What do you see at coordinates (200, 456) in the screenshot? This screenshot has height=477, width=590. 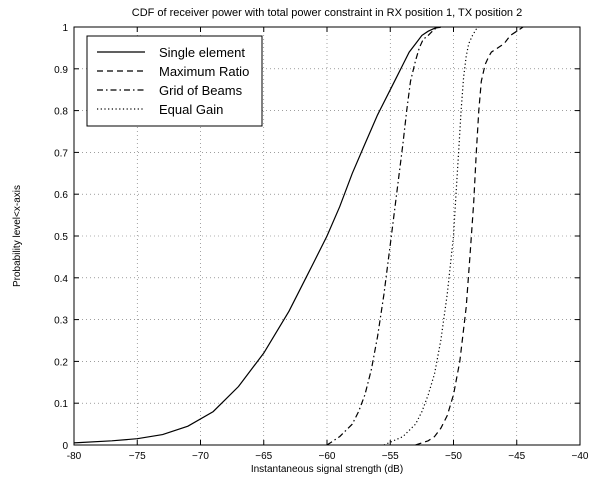 I see `x-tick-label: −70` at bounding box center [200, 456].